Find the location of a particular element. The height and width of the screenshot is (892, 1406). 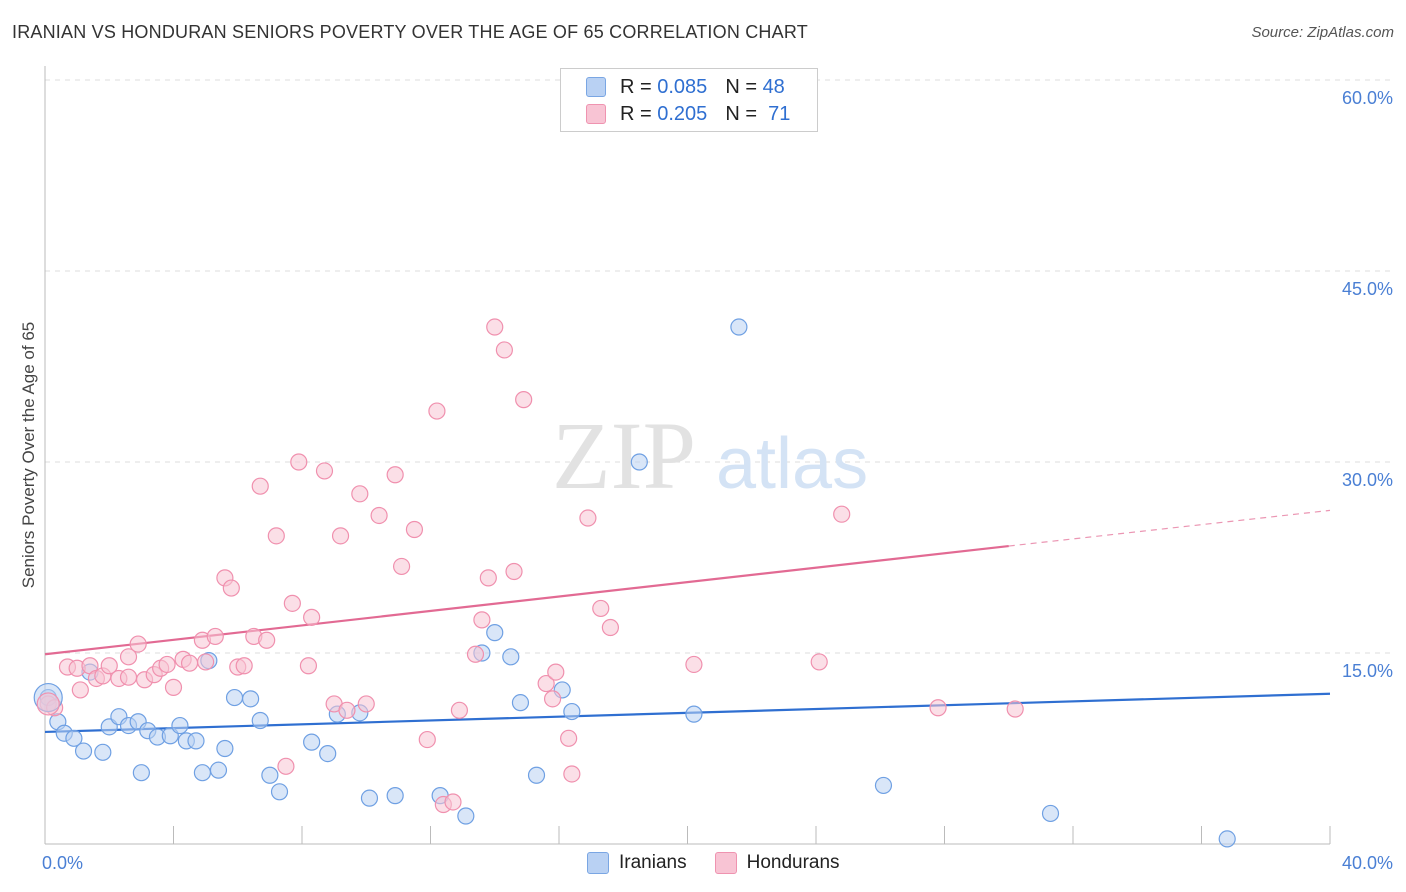

correlation-legend: R = 0.085 N = 48 R = 0.205 N = 71 is located at coordinates (689, 100).